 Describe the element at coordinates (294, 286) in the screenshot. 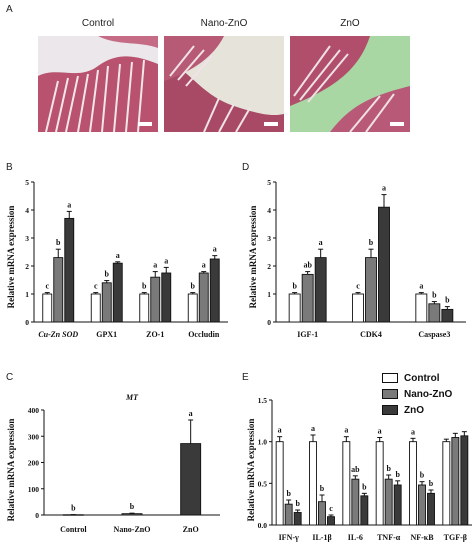

I see `chart-d-sig-label-0-0: b` at that location.